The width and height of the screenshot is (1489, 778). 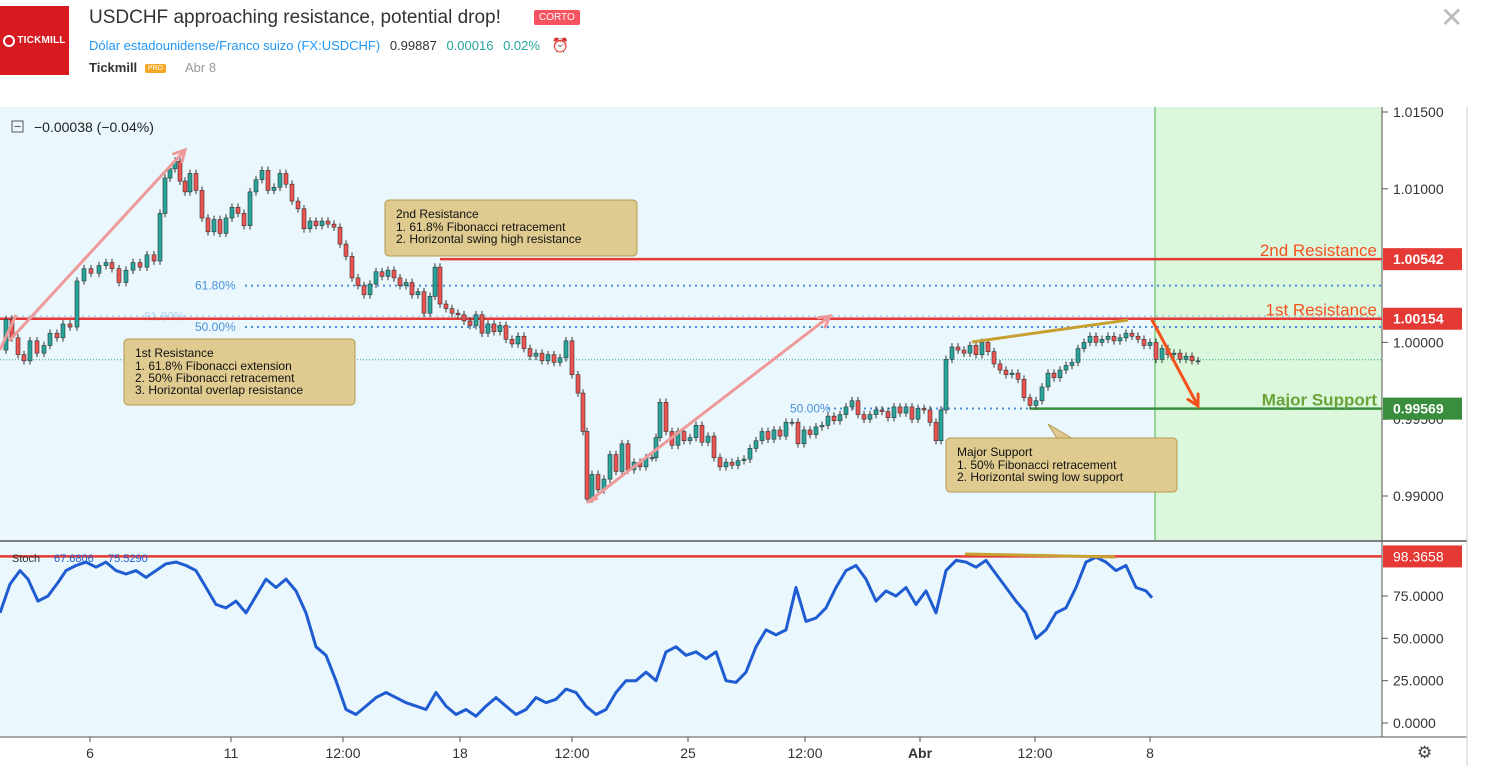 I want to click on pro-badge: PRO, so click(x=155, y=69).